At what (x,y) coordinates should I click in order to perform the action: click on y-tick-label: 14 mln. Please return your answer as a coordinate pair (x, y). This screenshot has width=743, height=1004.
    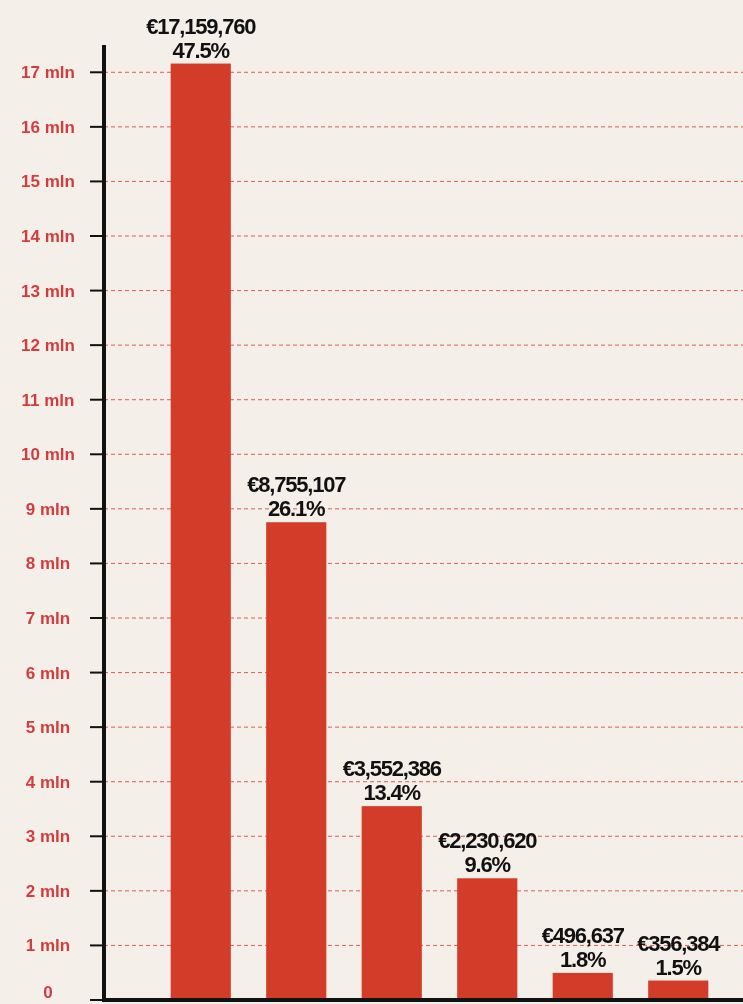
    Looking at the image, I should click on (48, 236).